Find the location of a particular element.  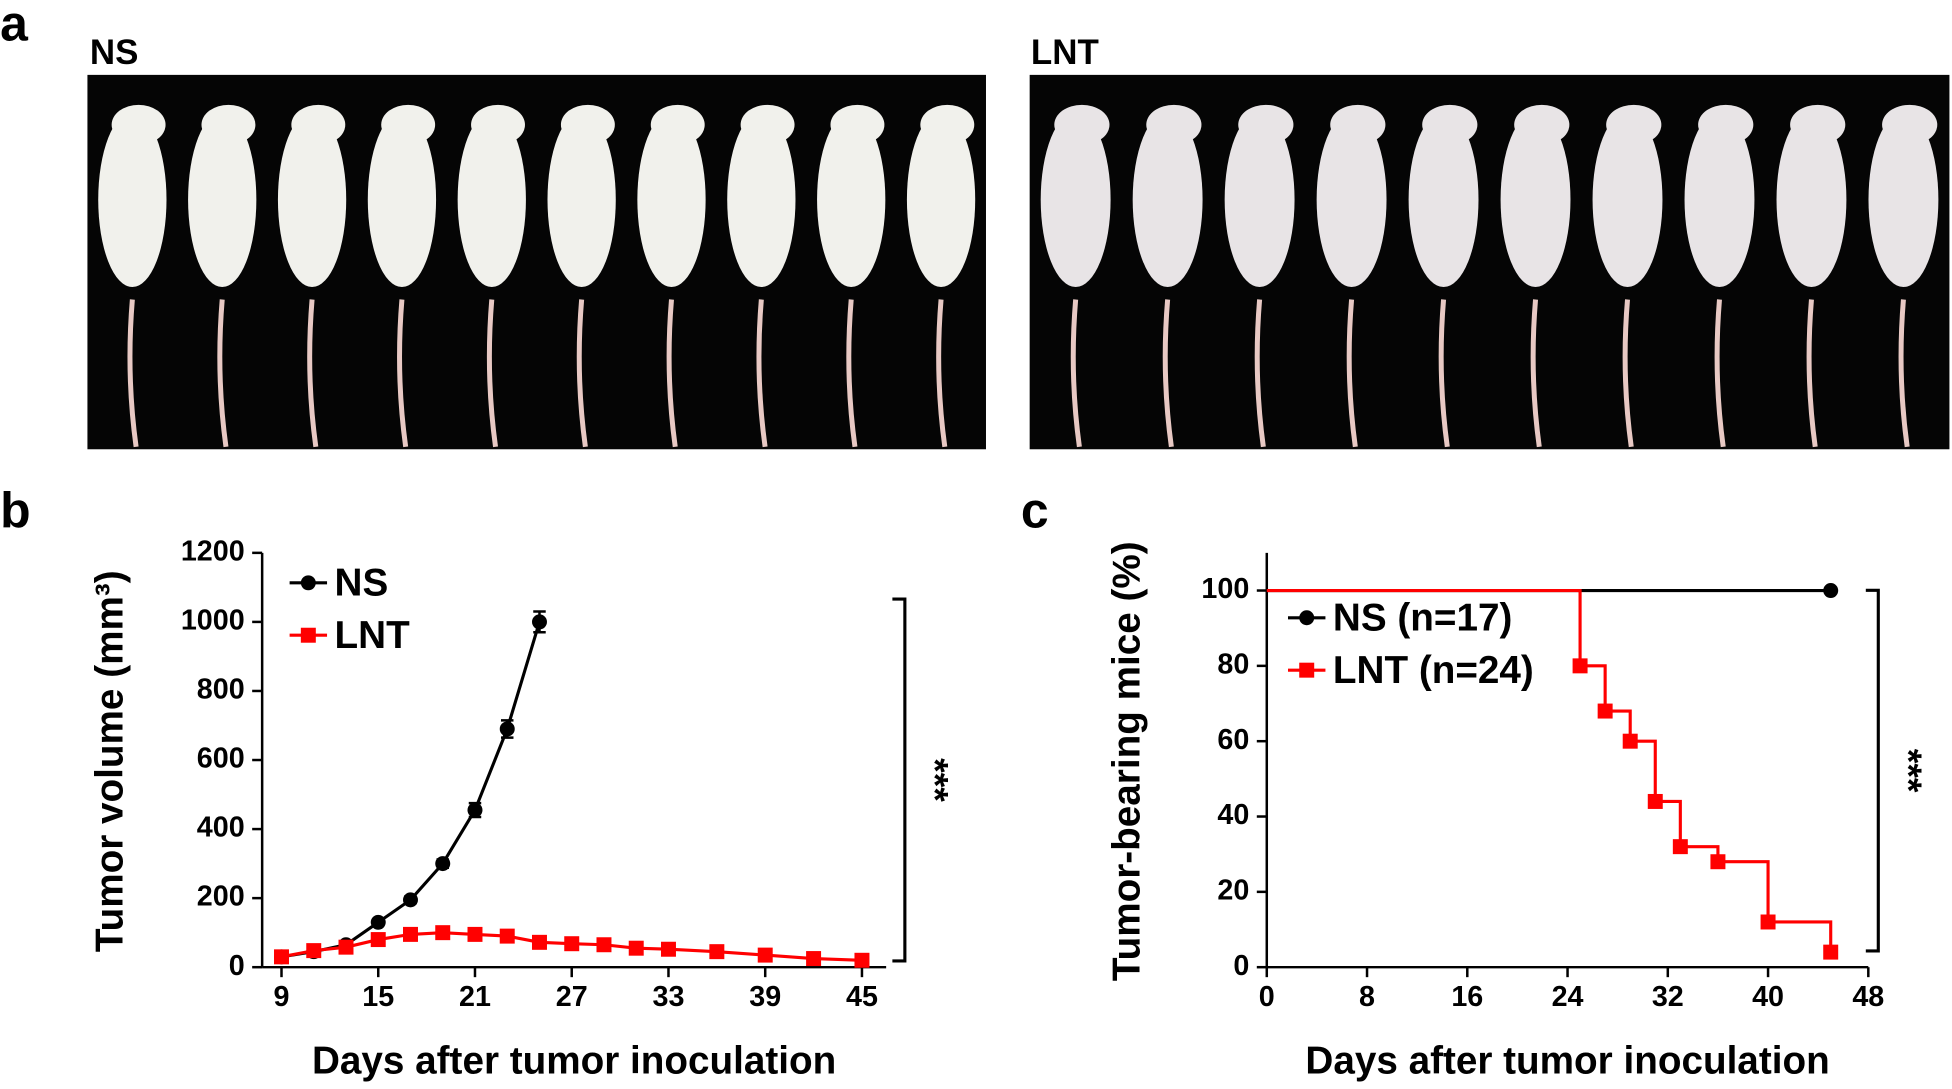

legend-label: NS is located at coordinates (362, 583).